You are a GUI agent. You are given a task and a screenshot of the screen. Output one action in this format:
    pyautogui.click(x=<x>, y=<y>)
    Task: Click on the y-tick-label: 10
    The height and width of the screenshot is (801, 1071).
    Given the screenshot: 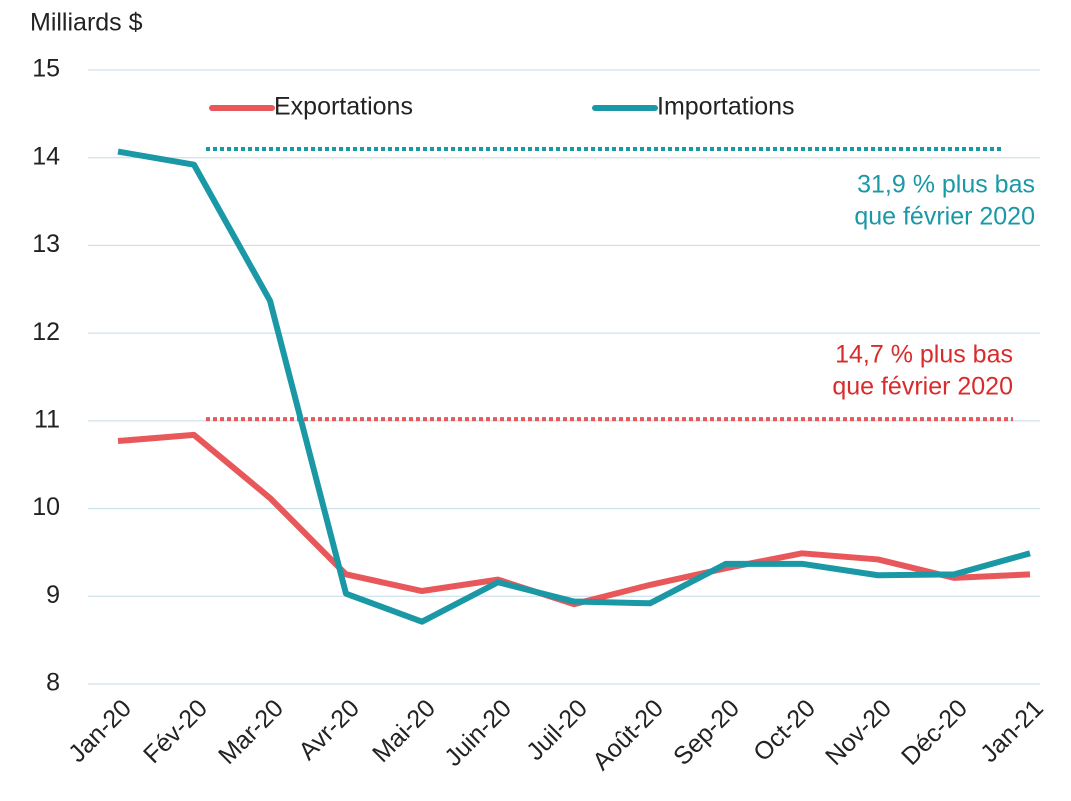 What is the action you would take?
    pyautogui.click(x=46, y=507)
    